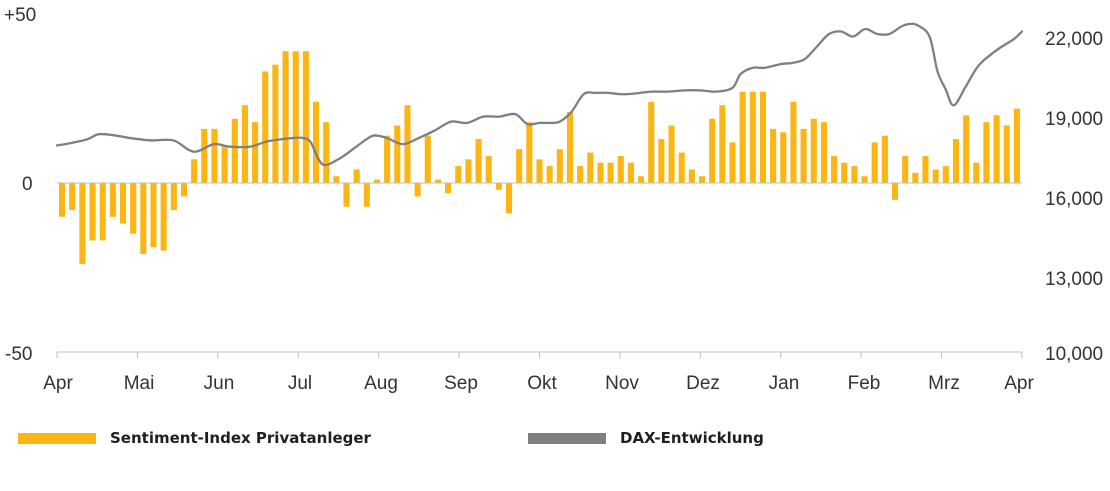 This screenshot has width=1110, height=491. I want to click on x-tick-label: Dez, so click(703, 383).